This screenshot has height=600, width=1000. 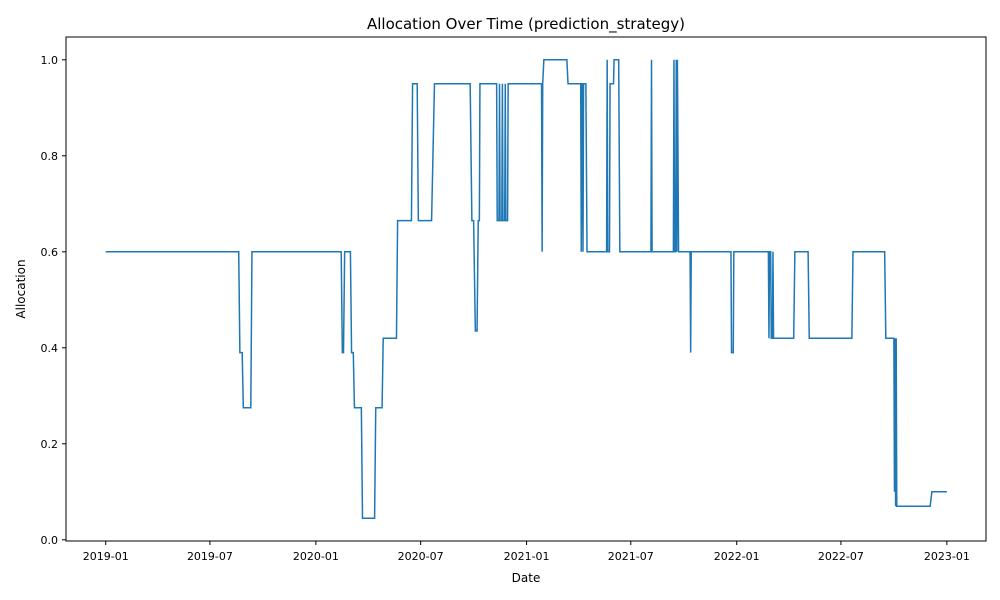 I want to click on x-axis-label: Date, so click(x=526, y=578).